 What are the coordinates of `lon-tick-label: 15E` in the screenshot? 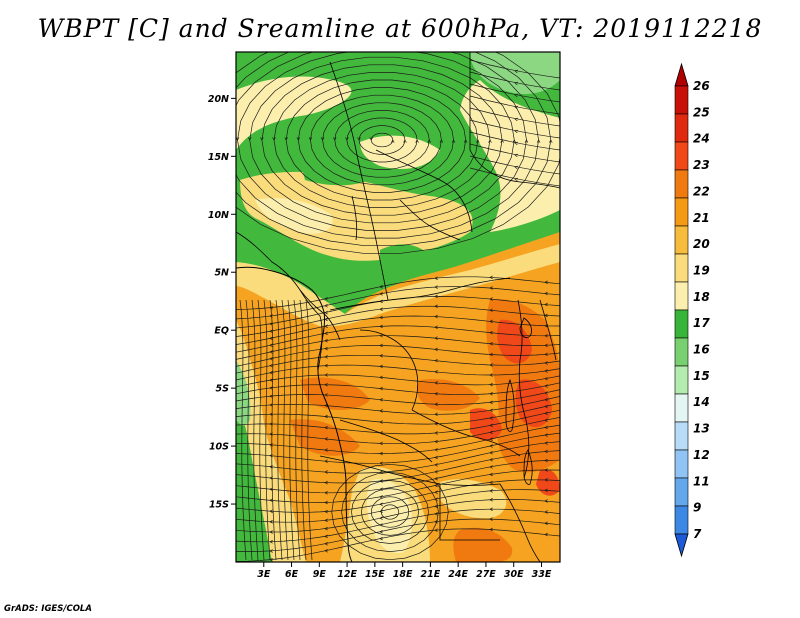 It's located at (375, 574).